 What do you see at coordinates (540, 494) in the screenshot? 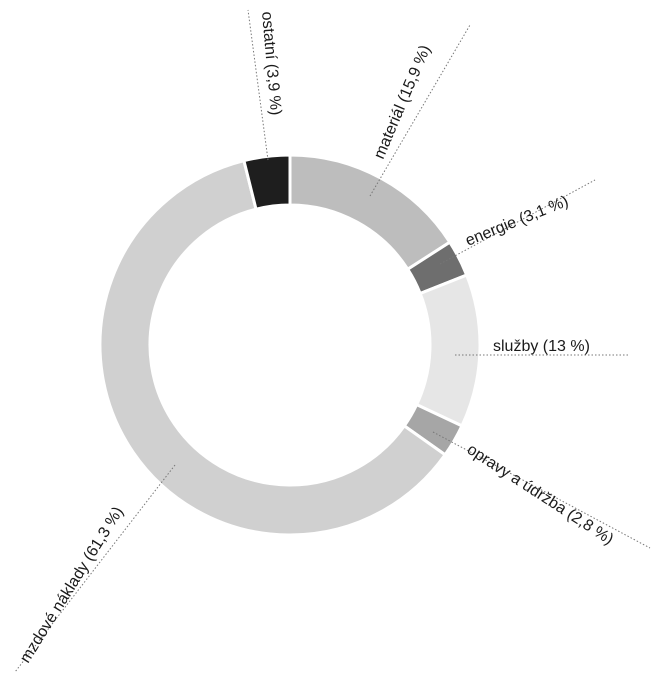
I see `slice-label-4: opravy a údržba (2,8 %)` at bounding box center [540, 494].